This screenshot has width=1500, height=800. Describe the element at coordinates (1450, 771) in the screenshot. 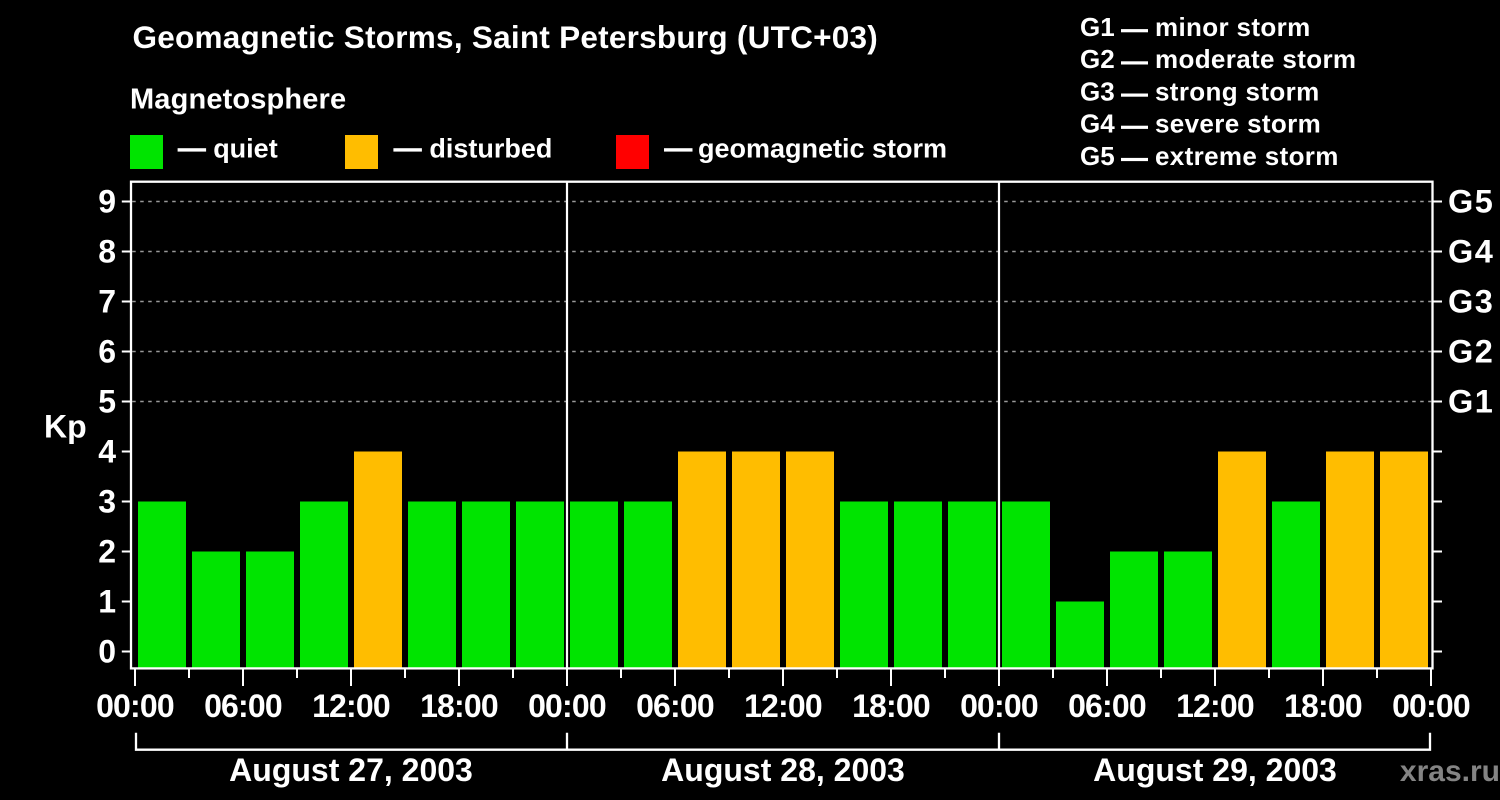

I see `svg-text: xras.ru` at that location.